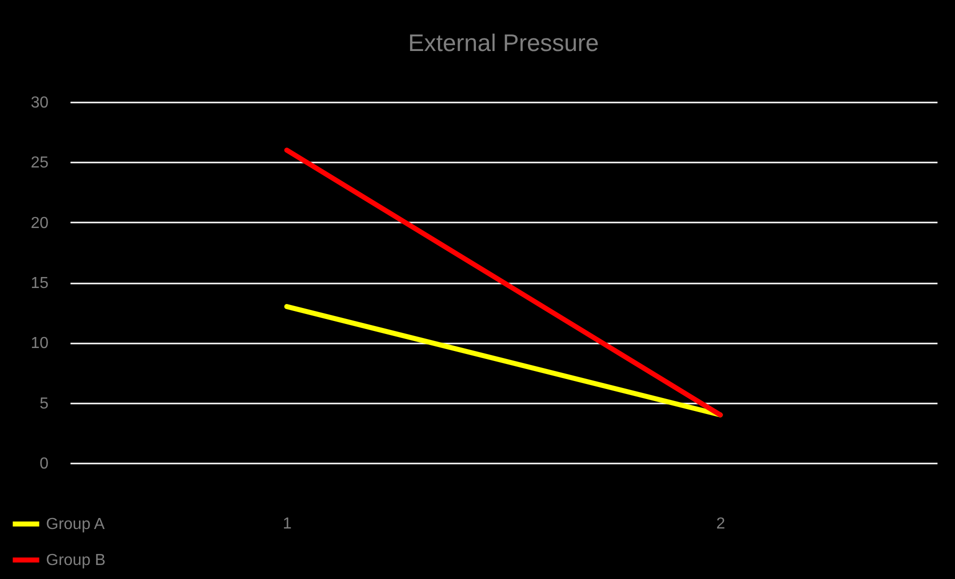 This screenshot has width=955, height=579. What do you see at coordinates (39, 283) in the screenshot?
I see `y-tick-label: 15` at bounding box center [39, 283].